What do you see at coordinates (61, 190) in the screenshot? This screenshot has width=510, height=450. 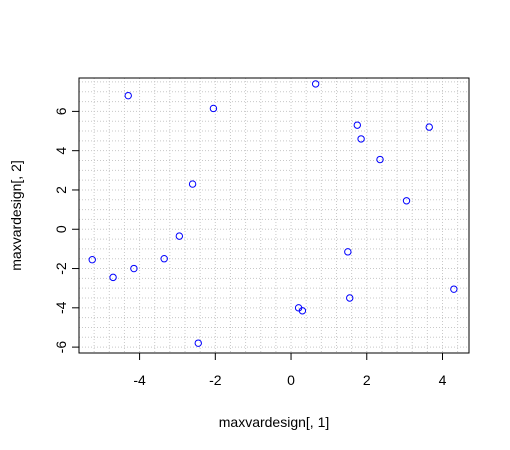 I see `y-tick-label: 2` at bounding box center [61, 190].